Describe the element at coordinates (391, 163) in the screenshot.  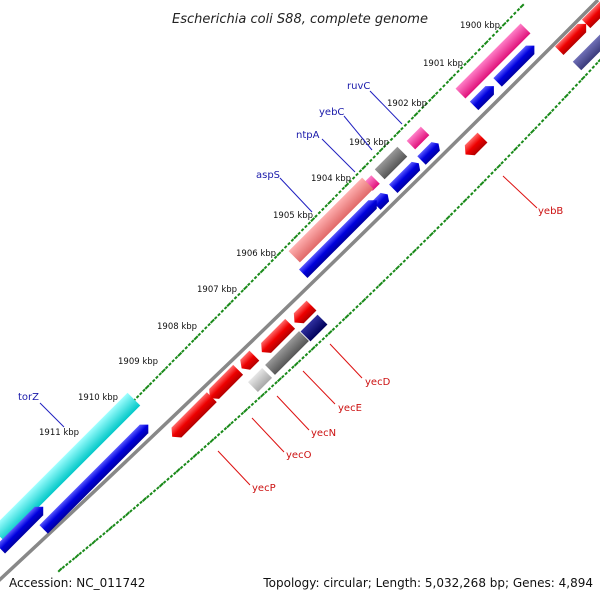
I see `gene-yebC` at that location.